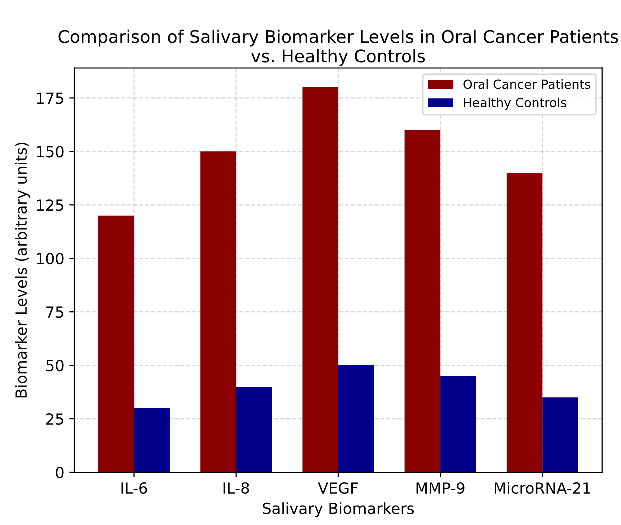  I want to click on y-tick-label: 25, so click(55, 419).